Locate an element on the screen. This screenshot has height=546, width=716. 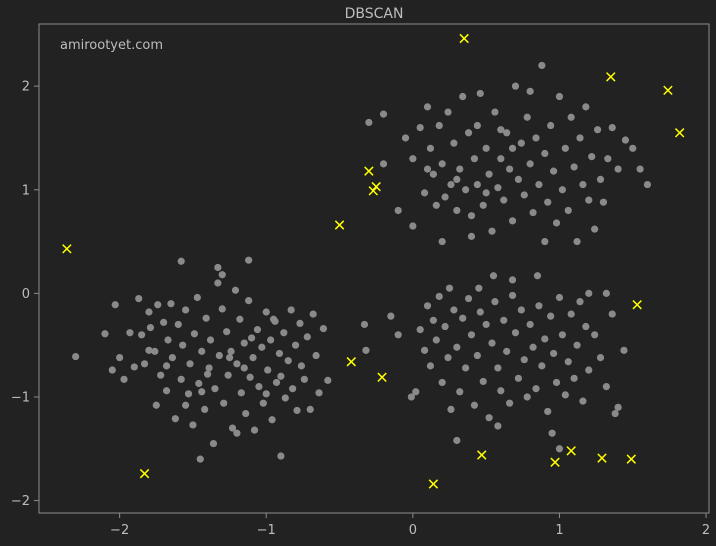
watermark-text: amirootyet.com is located at coordinates (111, 45).